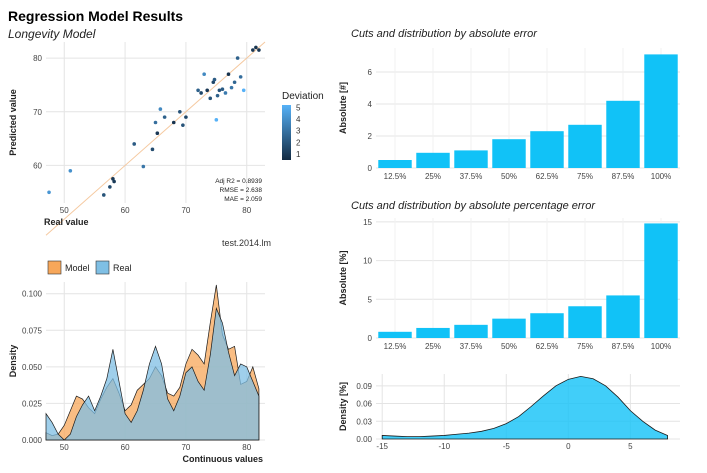 The image size is (707, 473). I want to click on bar_abs-x-tick-label: 75%, so click(585, 176).